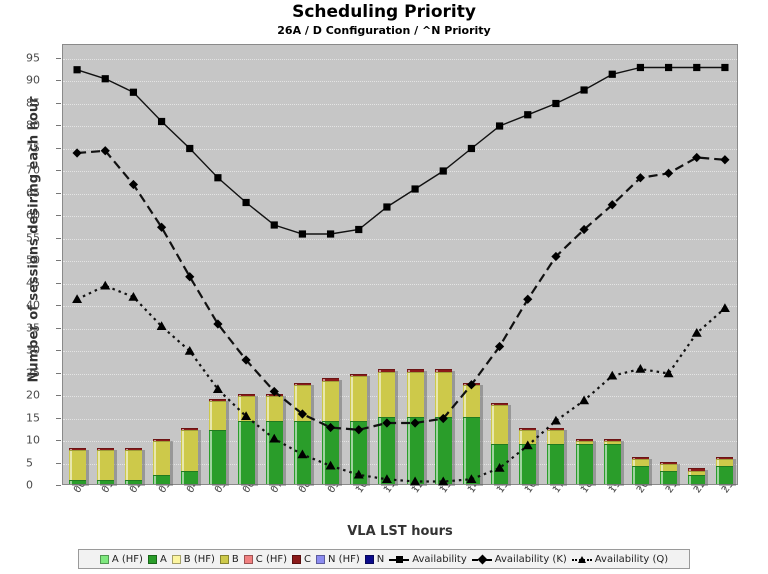  I want to click on legend-item: C, so click(301, 559).